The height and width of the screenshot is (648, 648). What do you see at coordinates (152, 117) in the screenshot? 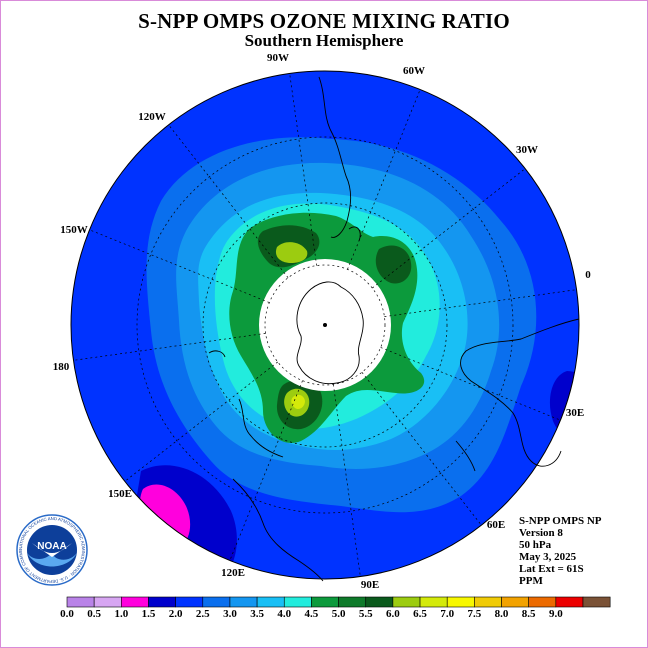
I see `lon-label-120w: 120W` at bounding box center [152, 117].